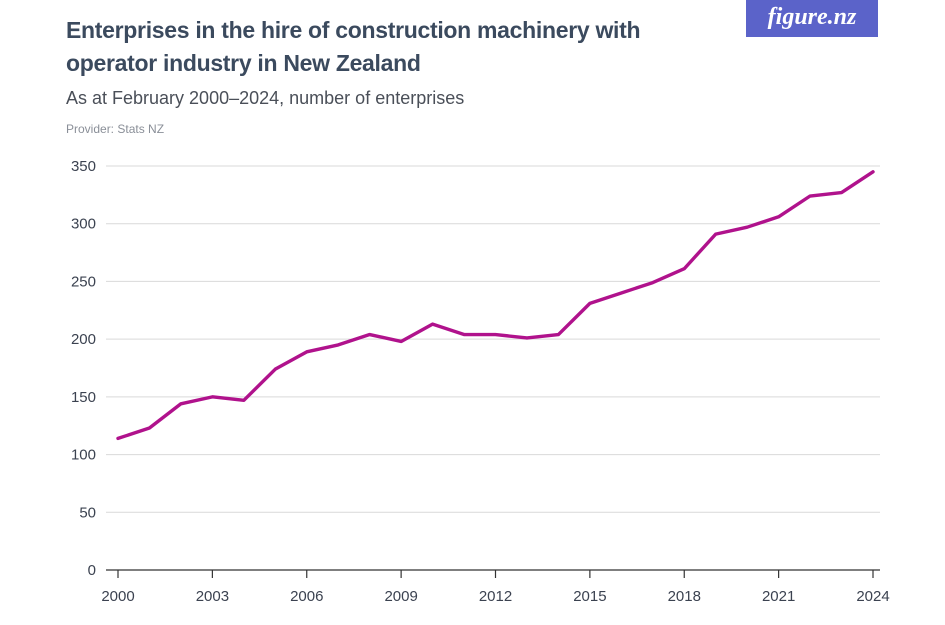  I want to click on y-tick-label-350: 350, so click(83, 166).